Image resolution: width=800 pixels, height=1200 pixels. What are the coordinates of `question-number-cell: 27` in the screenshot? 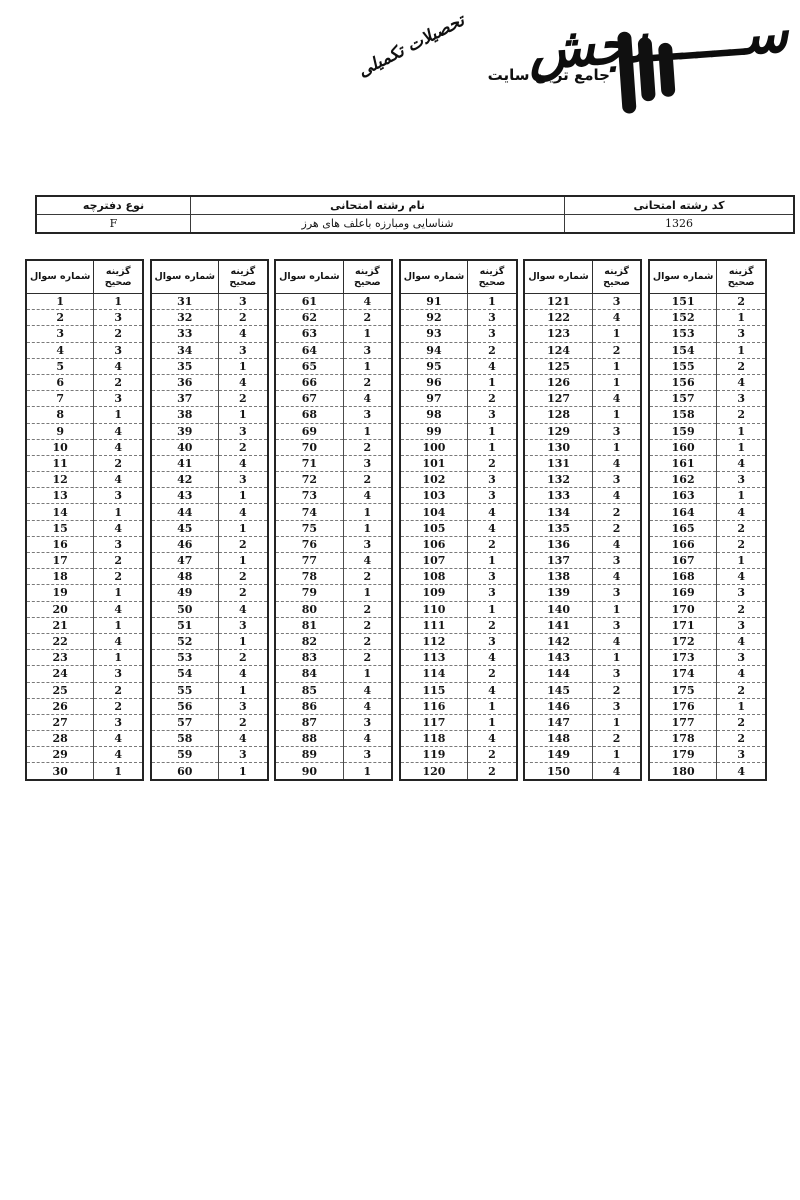 It's located at (60, 722).